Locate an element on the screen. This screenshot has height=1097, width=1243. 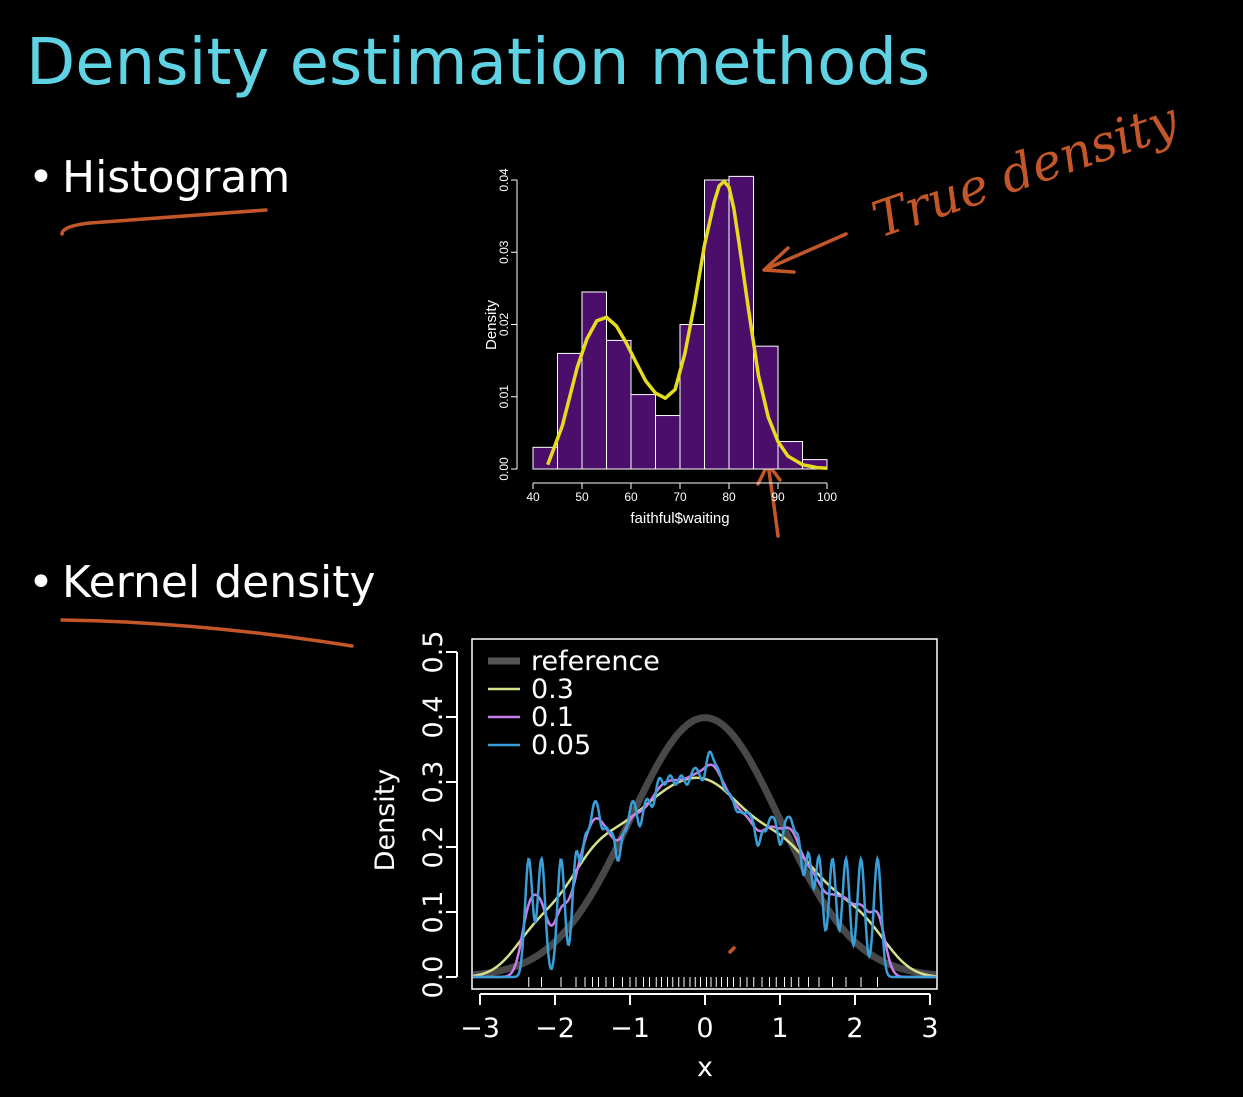
underline-histogram is located at coordinates (164, 222).